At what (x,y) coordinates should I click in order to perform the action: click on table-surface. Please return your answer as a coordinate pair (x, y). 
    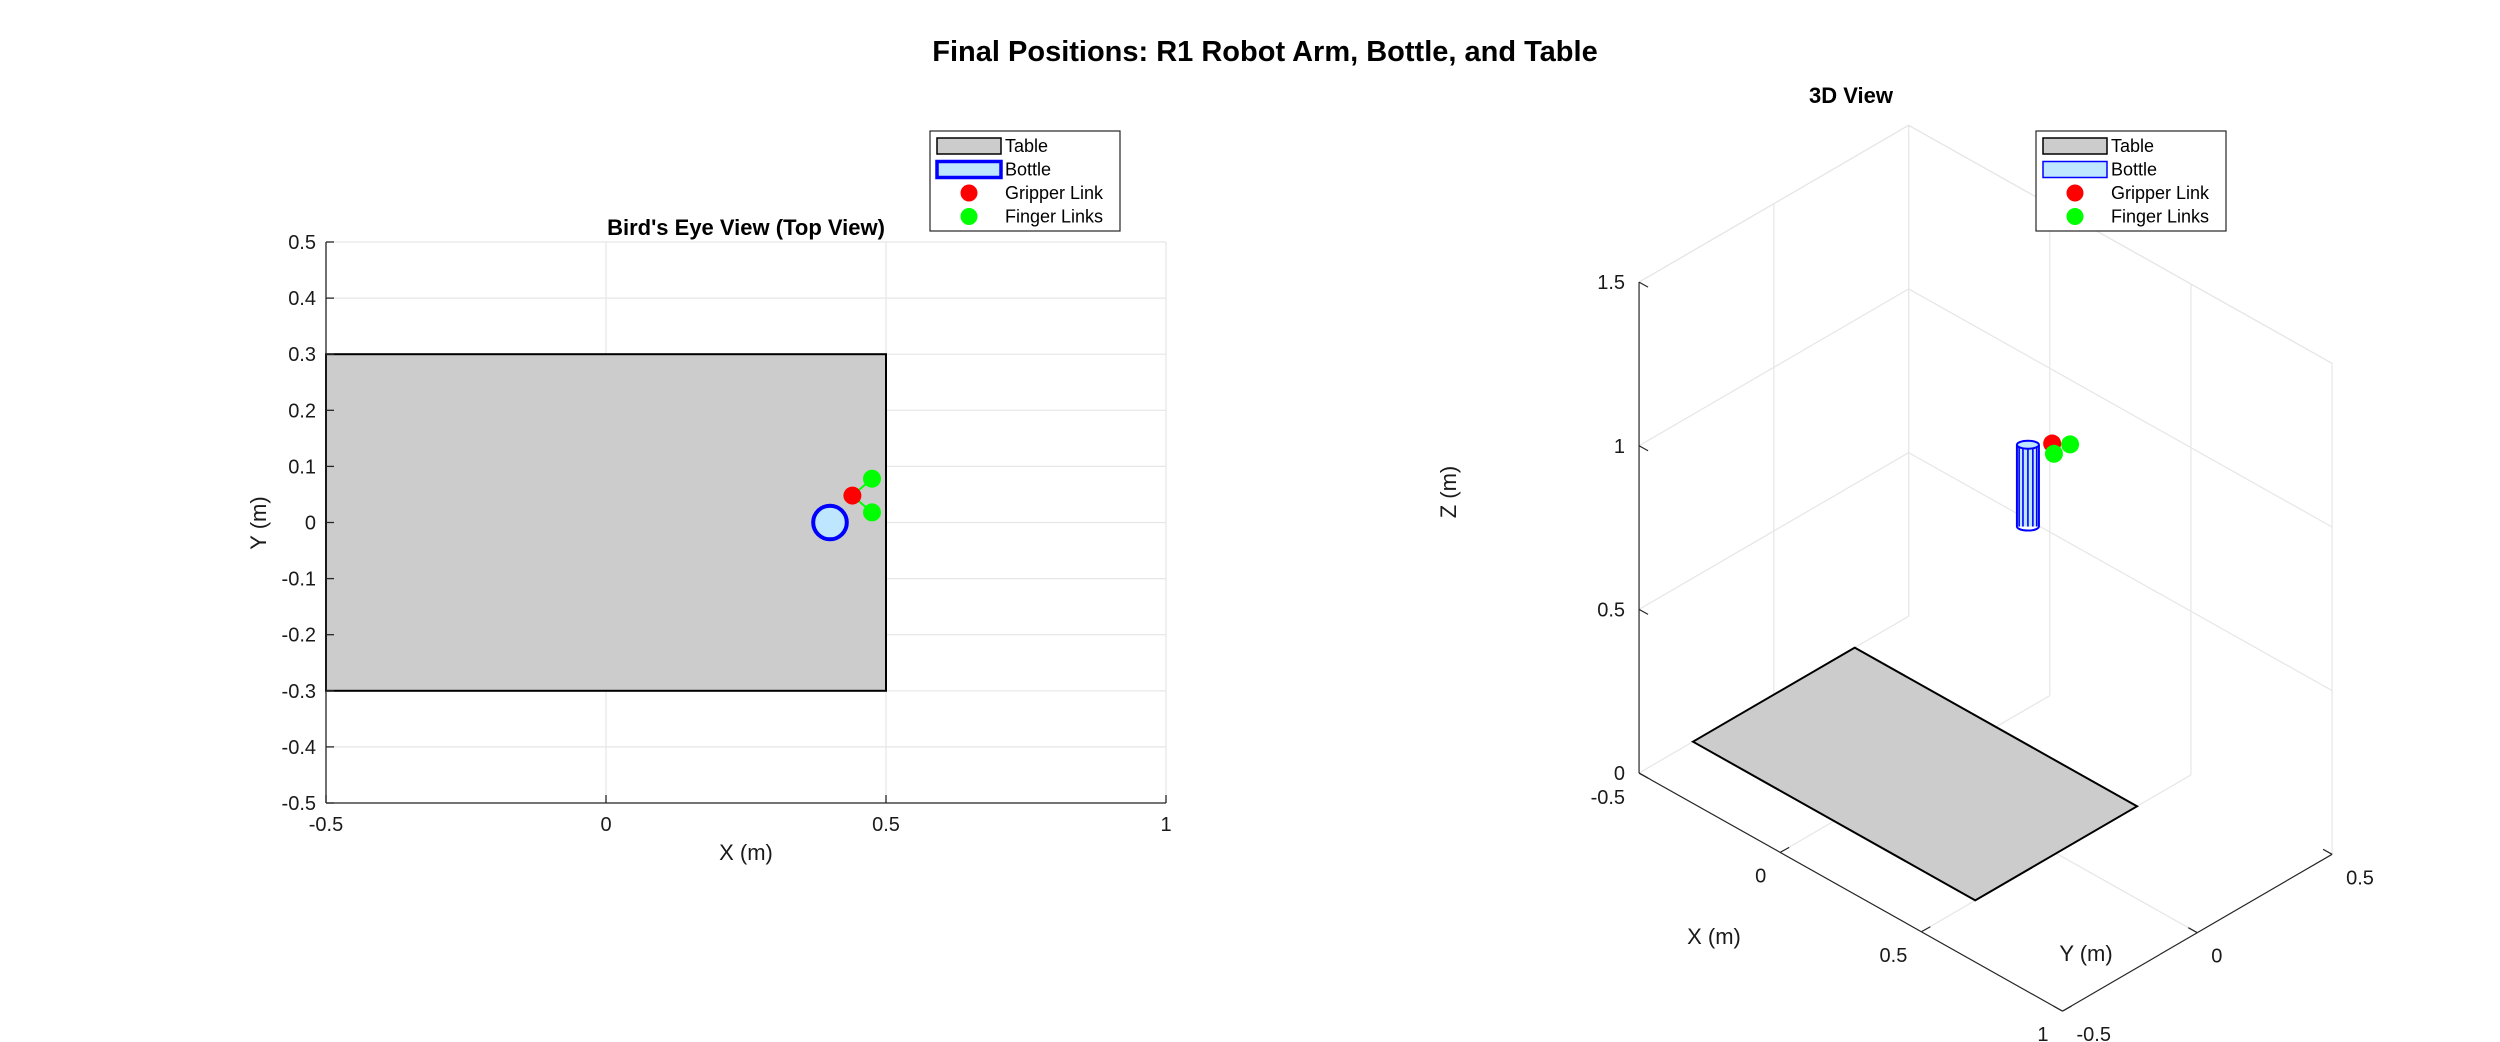
    Looking at the image, I should click on (1915, 774).